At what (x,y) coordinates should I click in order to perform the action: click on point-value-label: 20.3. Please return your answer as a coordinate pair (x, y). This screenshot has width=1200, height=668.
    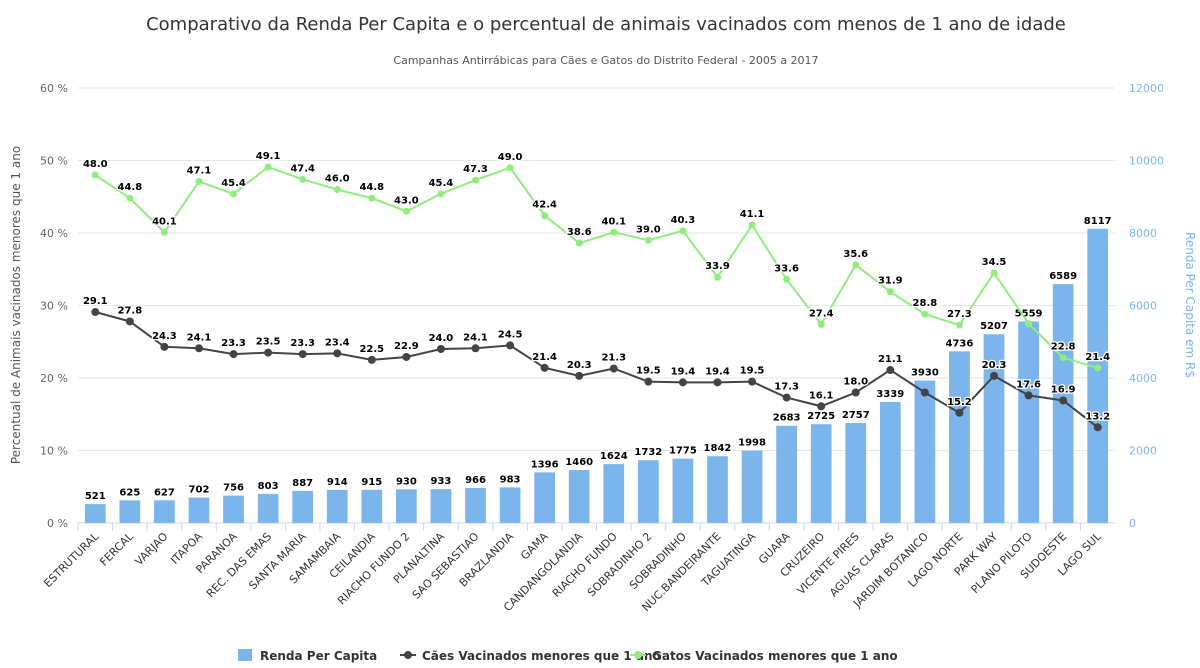
    Looking at the image, I should click on (579, 365).